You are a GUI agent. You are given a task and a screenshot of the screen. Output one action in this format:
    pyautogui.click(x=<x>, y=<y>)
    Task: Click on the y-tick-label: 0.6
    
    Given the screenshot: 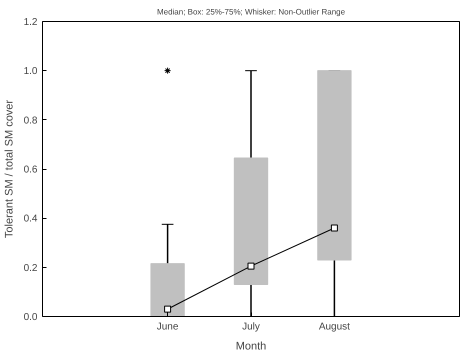 What is the action you would take?
    pyautogui.click(x=31, y=170)
    